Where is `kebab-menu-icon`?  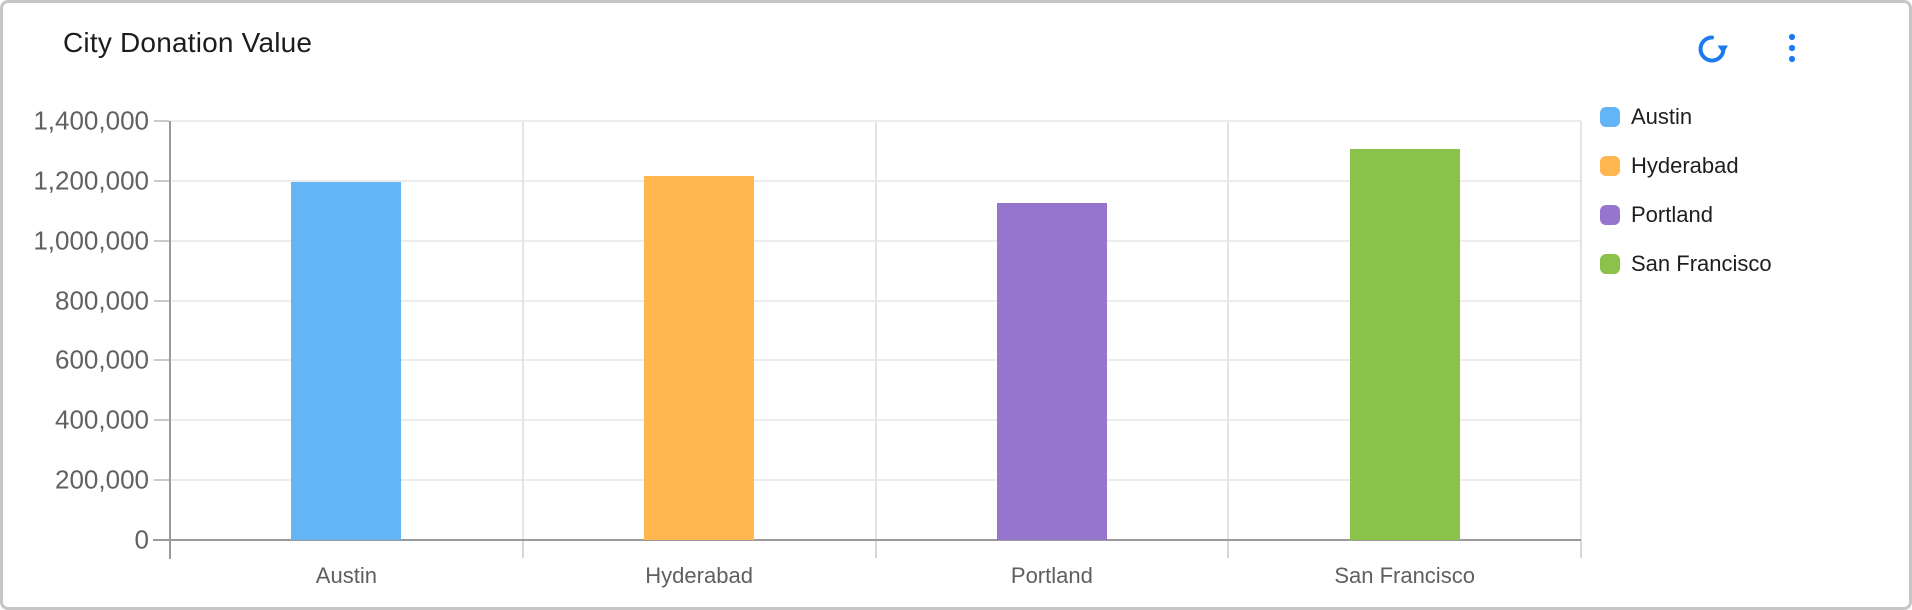 kebab-menu-icon is located at coordinates (1792, 50).